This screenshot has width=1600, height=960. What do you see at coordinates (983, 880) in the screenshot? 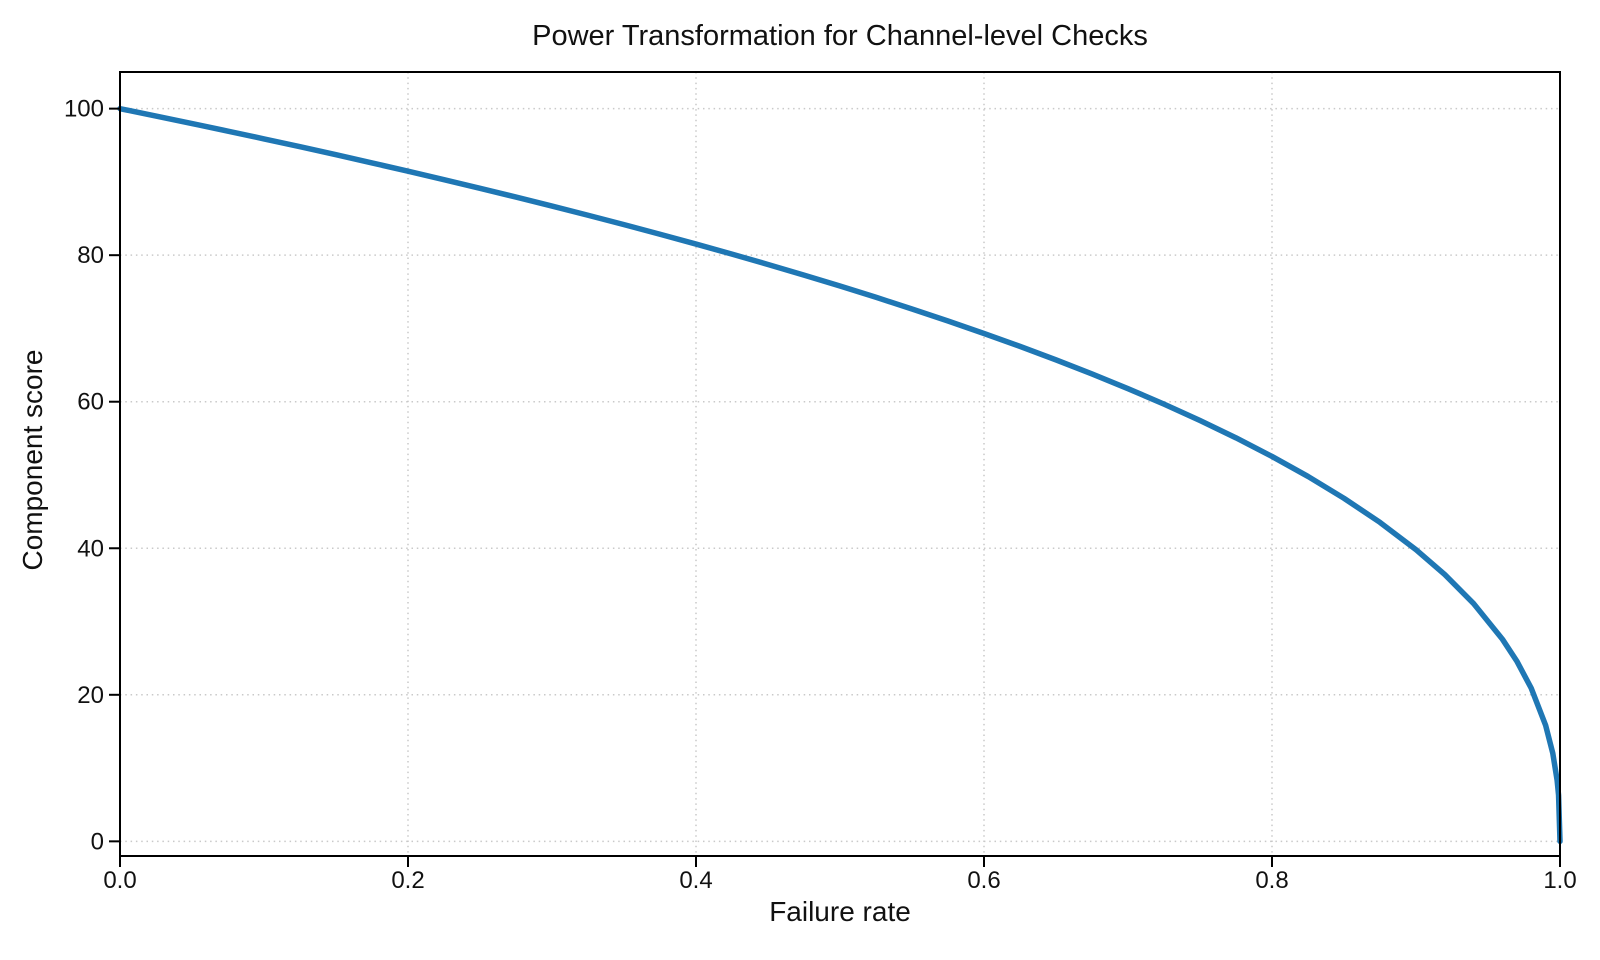
I see `x-tick-label: 0.6` at bounding box center [983, 880].